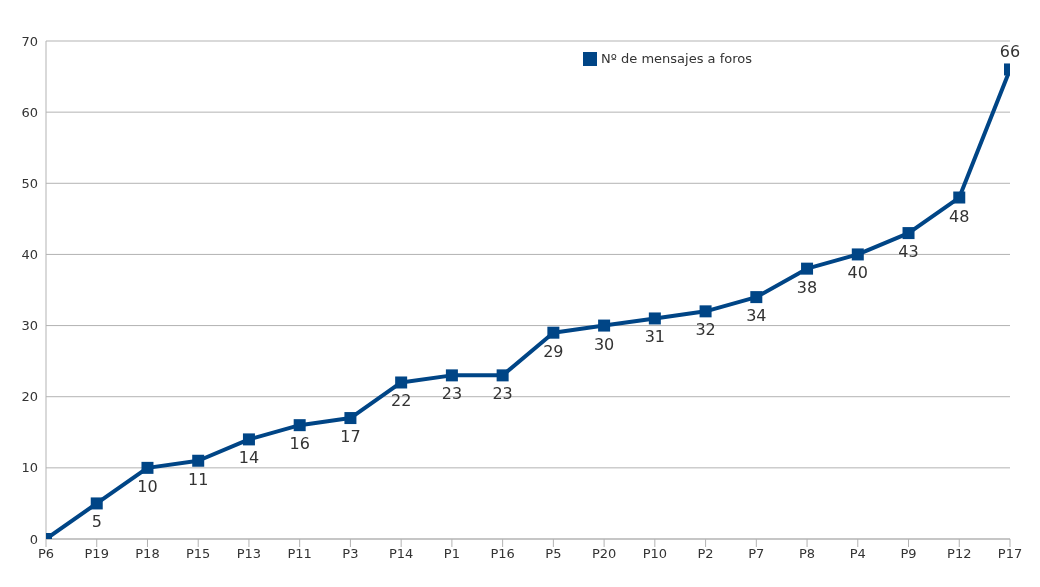 This screenshot has width=1040, height=587. I want to click on data-label: 31, so click(655, 337).